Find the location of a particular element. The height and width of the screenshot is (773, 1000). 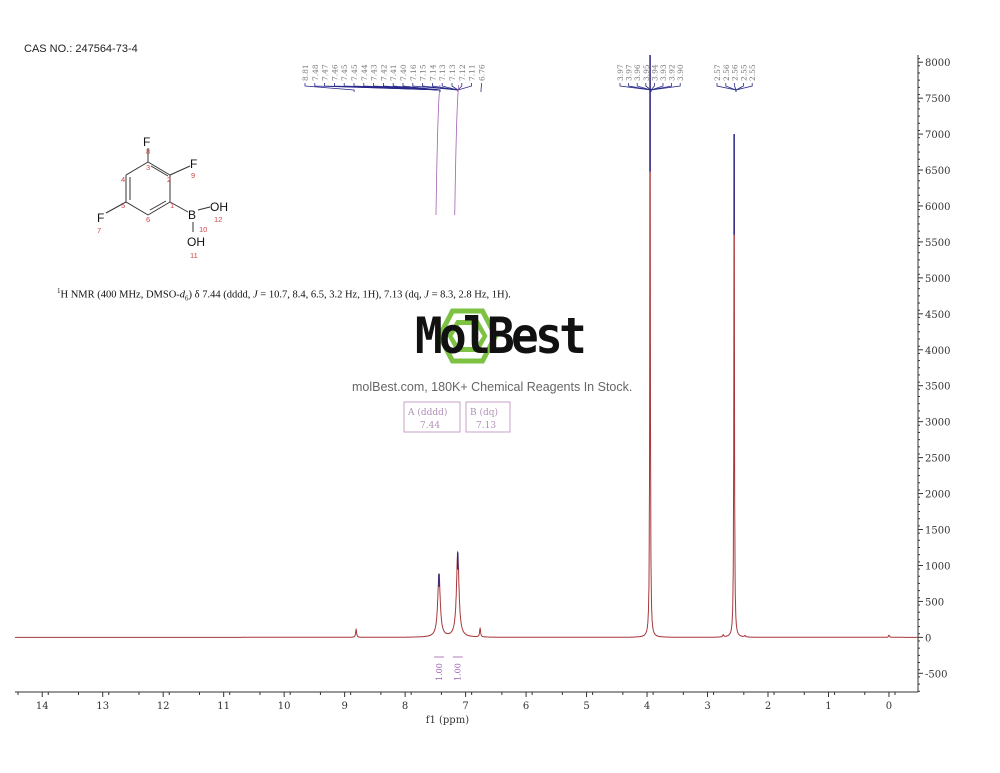

desc-sub: 6 is located at coordinates (187, 298).